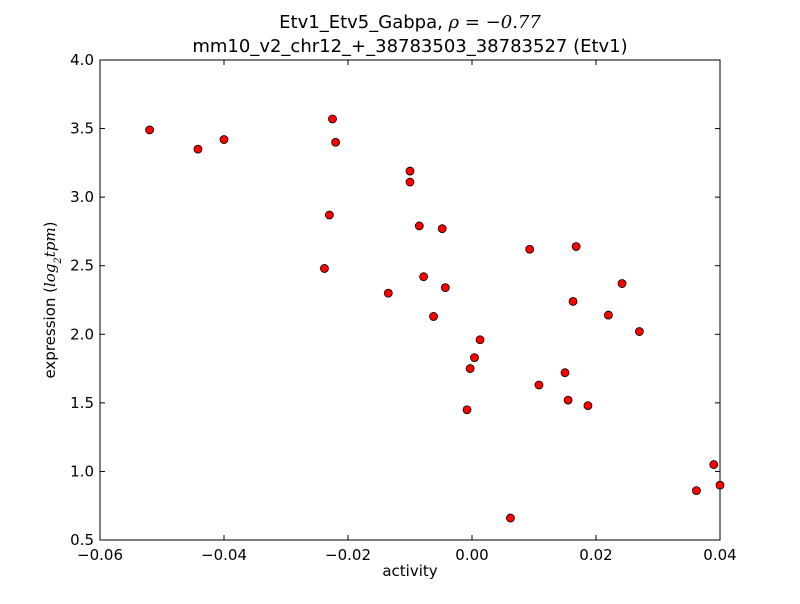  I want to click on y-axis-label-suffix: ), so click(50, 224).